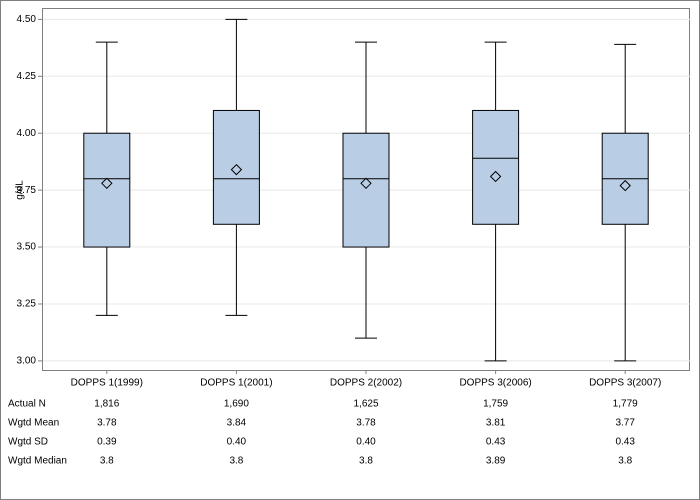 This screenshot has height=500, width=700. I want to click on y-axis-label: g/dL, so click(20, 190).